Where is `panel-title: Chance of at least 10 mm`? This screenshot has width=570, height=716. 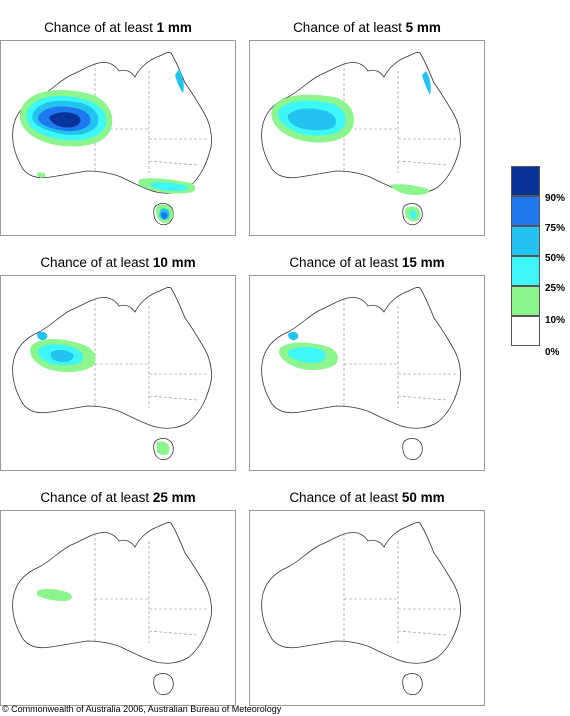 panel-title: Chance of at least 10 mm is located at coordinates (118, 262).